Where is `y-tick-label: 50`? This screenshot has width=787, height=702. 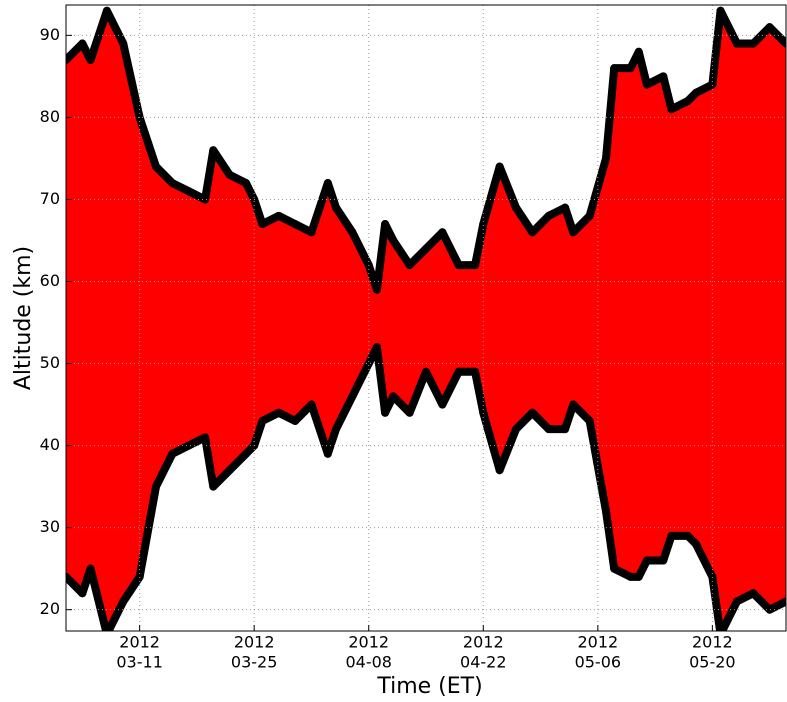 y-tick-label: 50 is located at coordinates (50, 362).